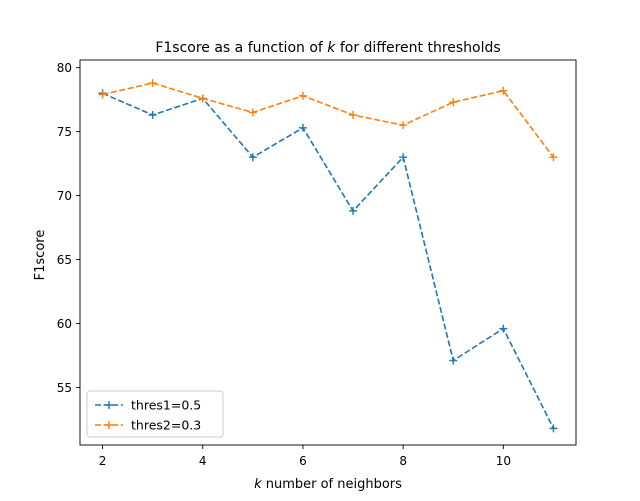 The height and width of the screenshot is (501, 640). What do you see at coordinates (64, 196) in the screenshot?
I see `y-tick-label: 70` at bounding box center [64, 196].